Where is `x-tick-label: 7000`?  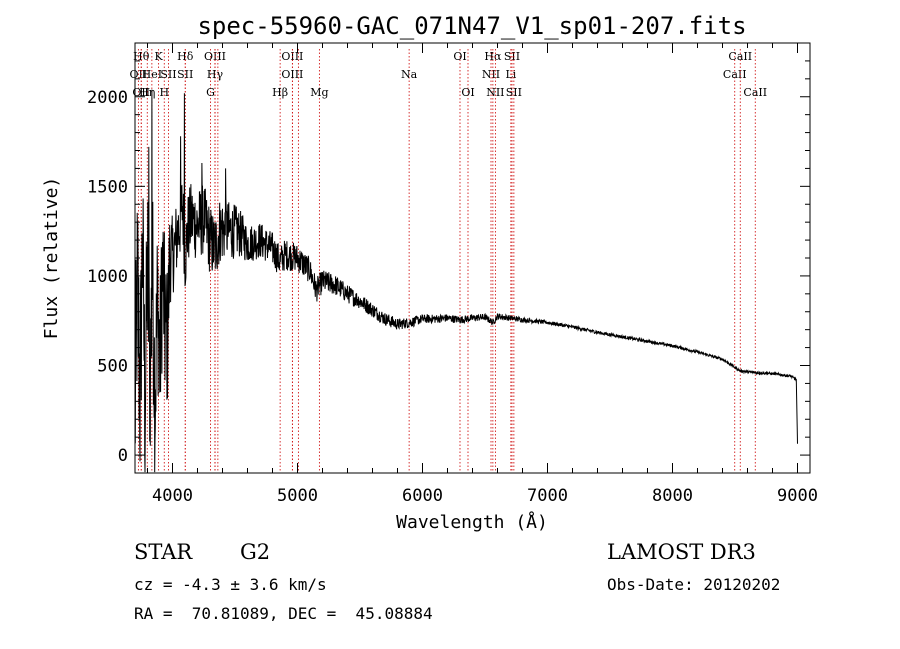 x-tick-label: 7000 is located at coordinates (547, 496).